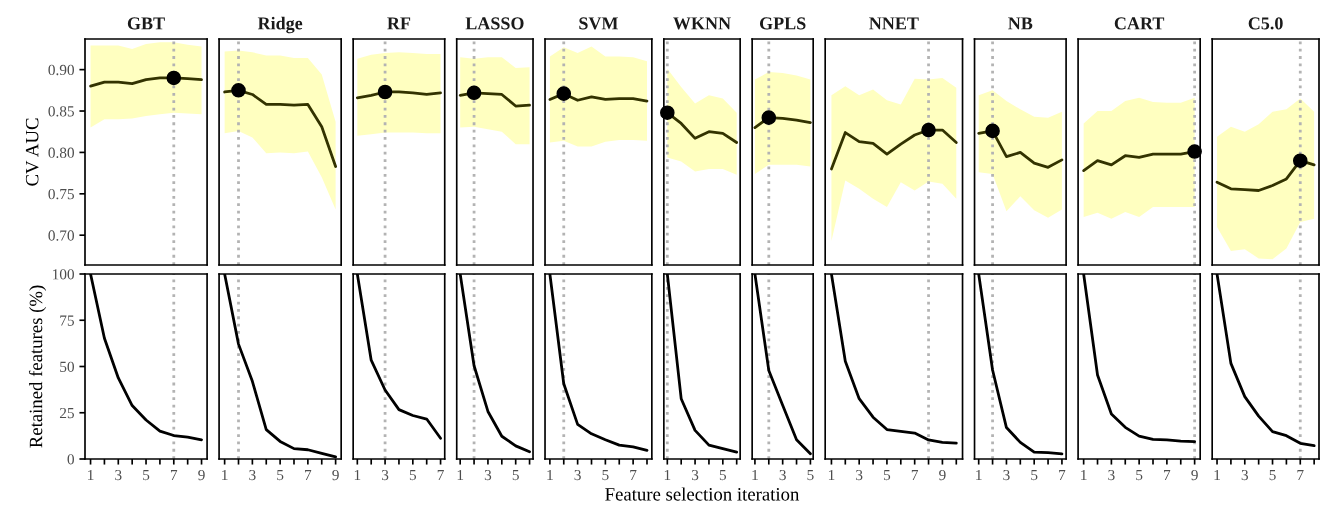  I want to click on y-tick-label: 0.85, so click(61, 111).